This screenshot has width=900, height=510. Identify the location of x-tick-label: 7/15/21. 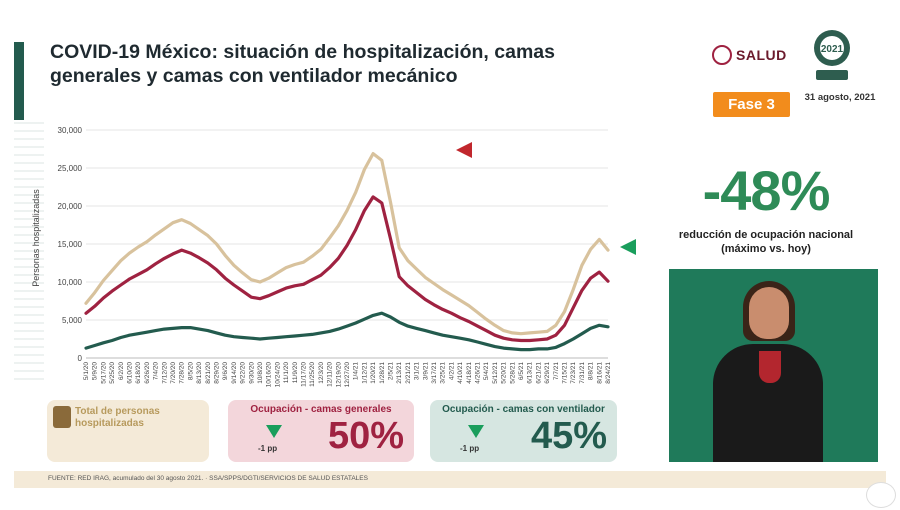
(565, 373).